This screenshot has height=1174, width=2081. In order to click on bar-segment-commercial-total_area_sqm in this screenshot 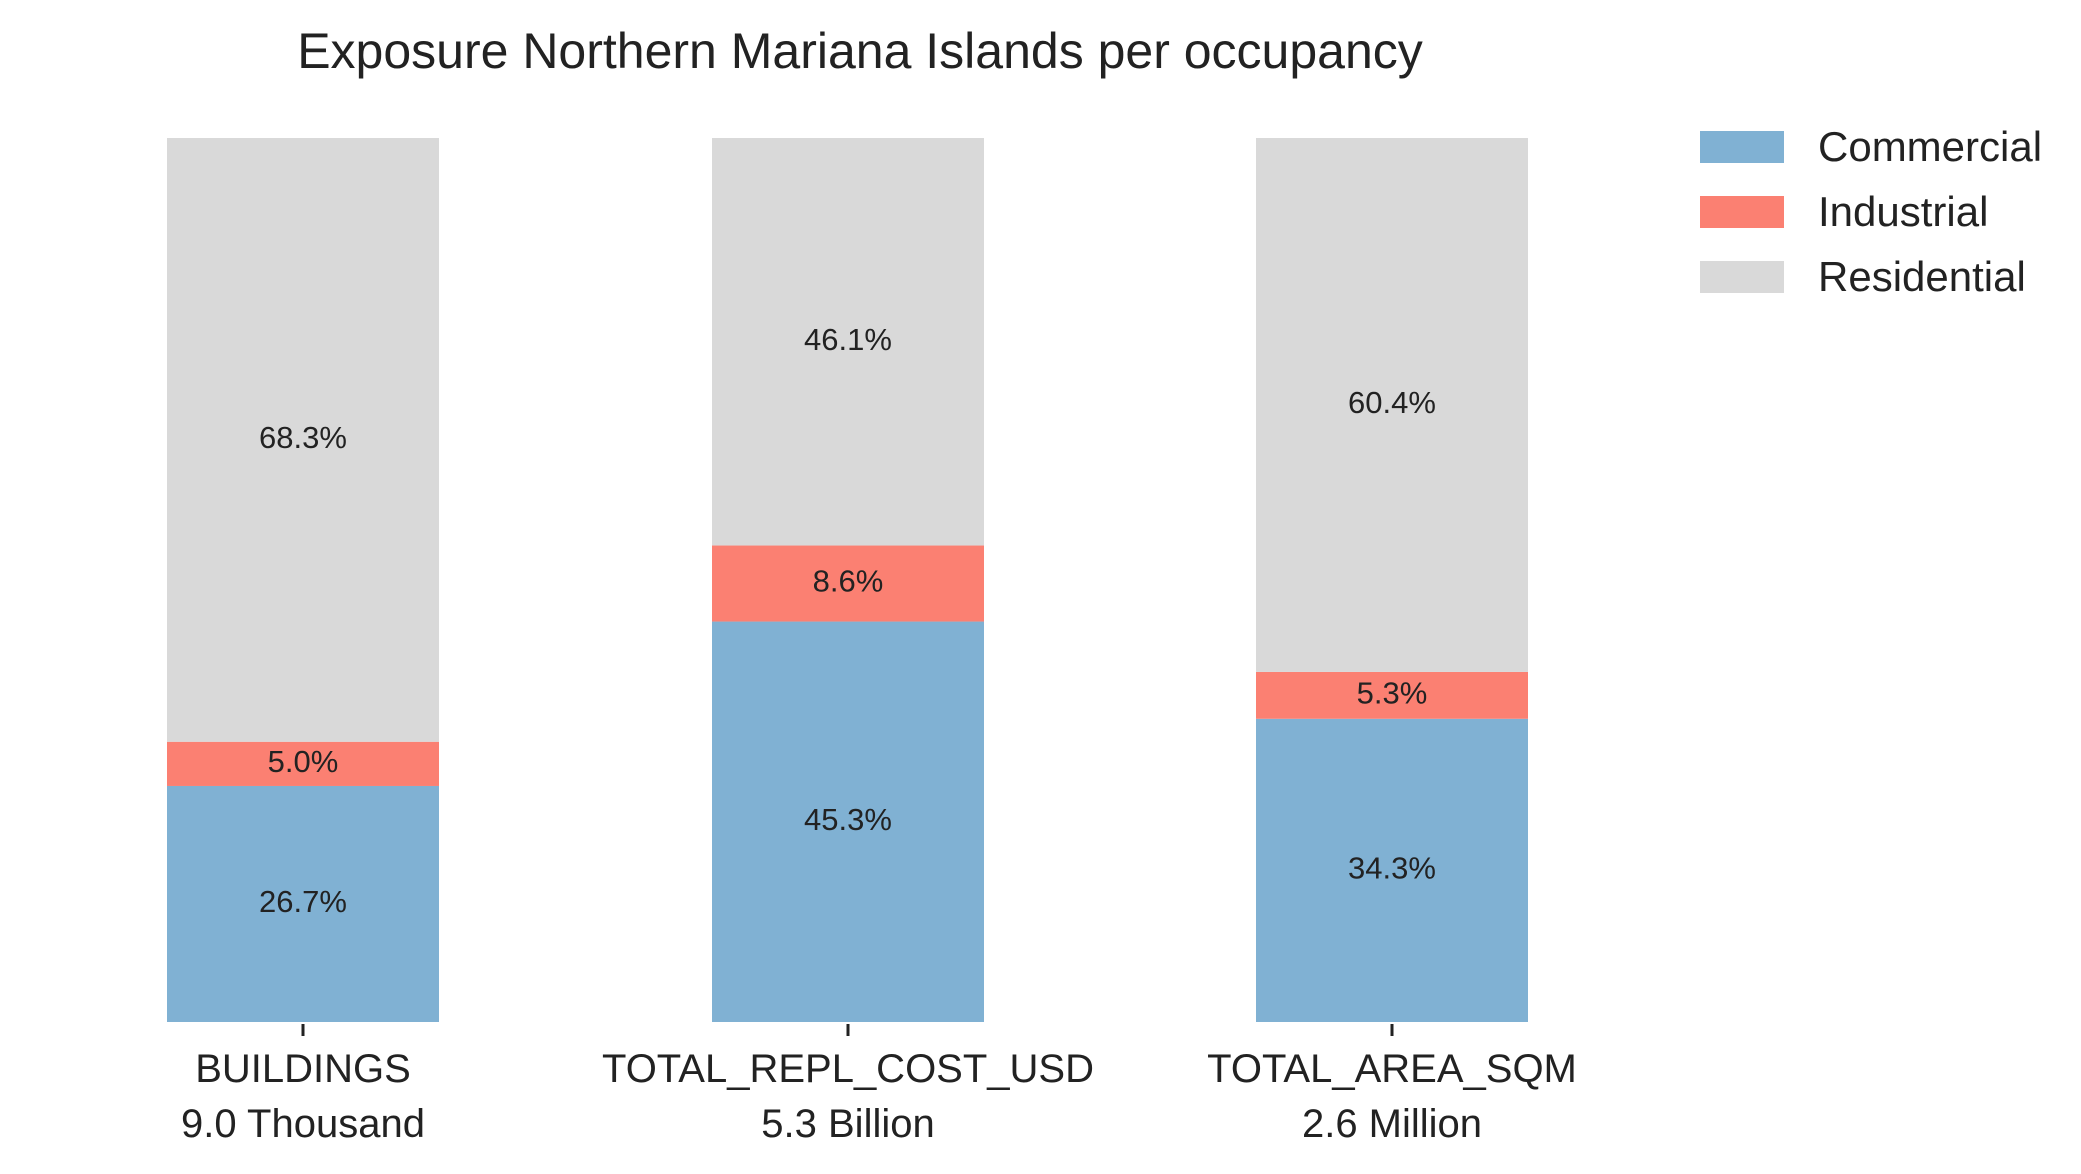, I will do `click(1392, 870)`.